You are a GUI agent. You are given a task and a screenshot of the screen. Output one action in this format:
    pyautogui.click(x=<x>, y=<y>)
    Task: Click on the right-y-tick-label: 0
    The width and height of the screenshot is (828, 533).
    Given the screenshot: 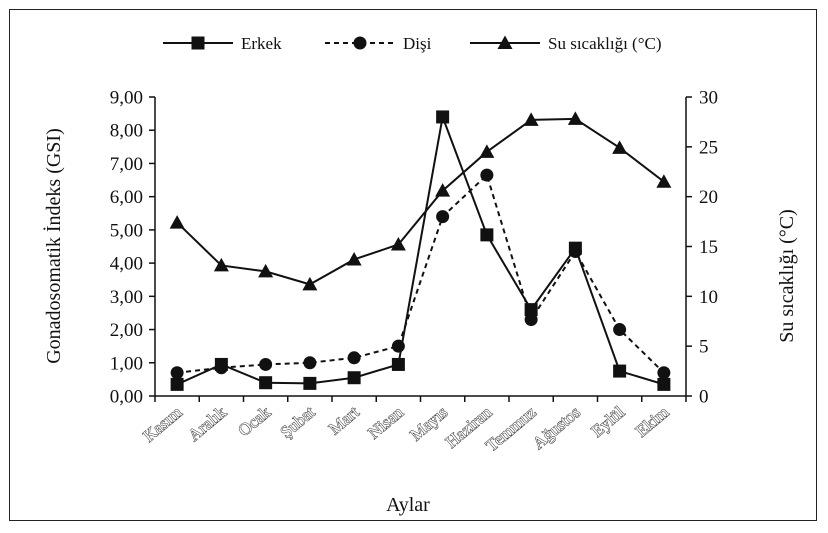 What is the action you would take?
    pyautogui.click(x=704, y=397)
    